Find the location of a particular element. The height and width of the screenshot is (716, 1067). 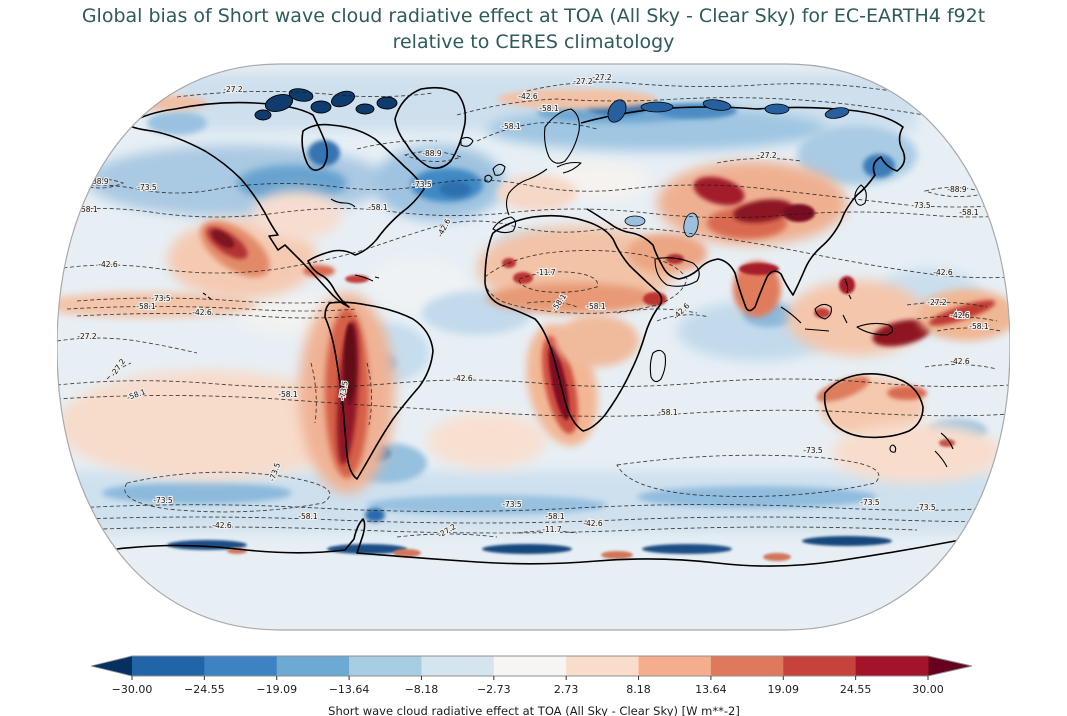

coast-new-guinea is located at coordinates (875, 329).